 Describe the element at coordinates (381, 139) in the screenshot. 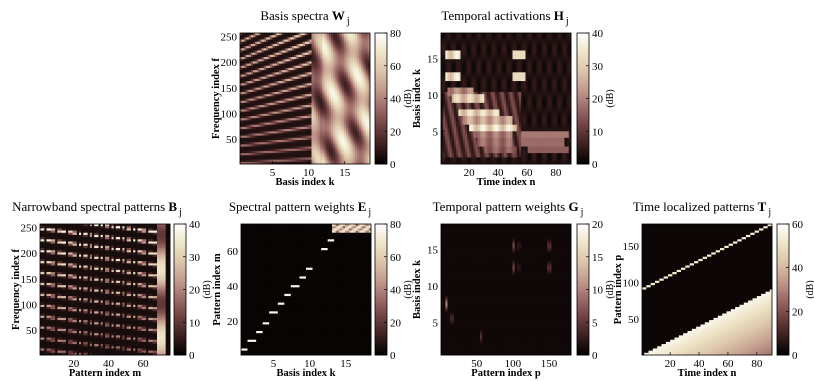

I see `colorbar-segment` at that location.